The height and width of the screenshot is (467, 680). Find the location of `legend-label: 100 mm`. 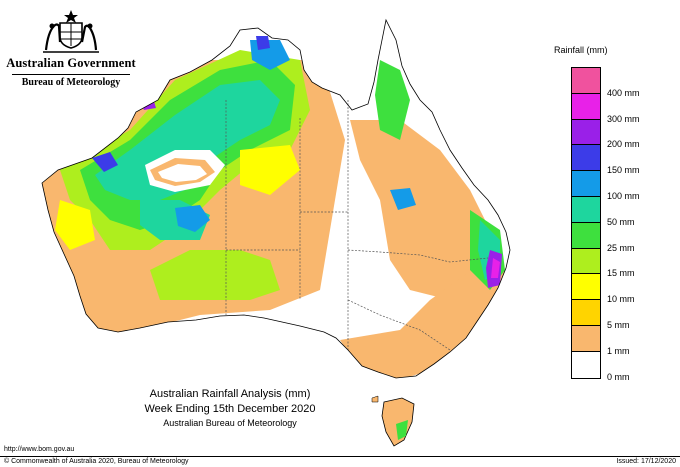

legend-label: 100 mm is located at coordinates (623, 196).